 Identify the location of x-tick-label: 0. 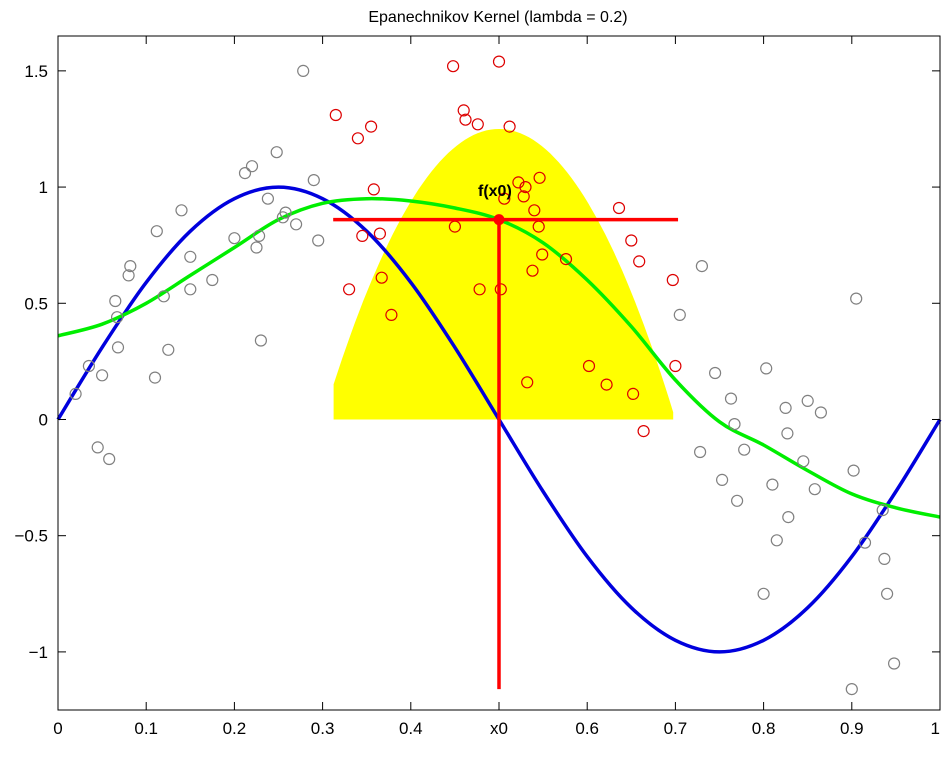
(57, 728).